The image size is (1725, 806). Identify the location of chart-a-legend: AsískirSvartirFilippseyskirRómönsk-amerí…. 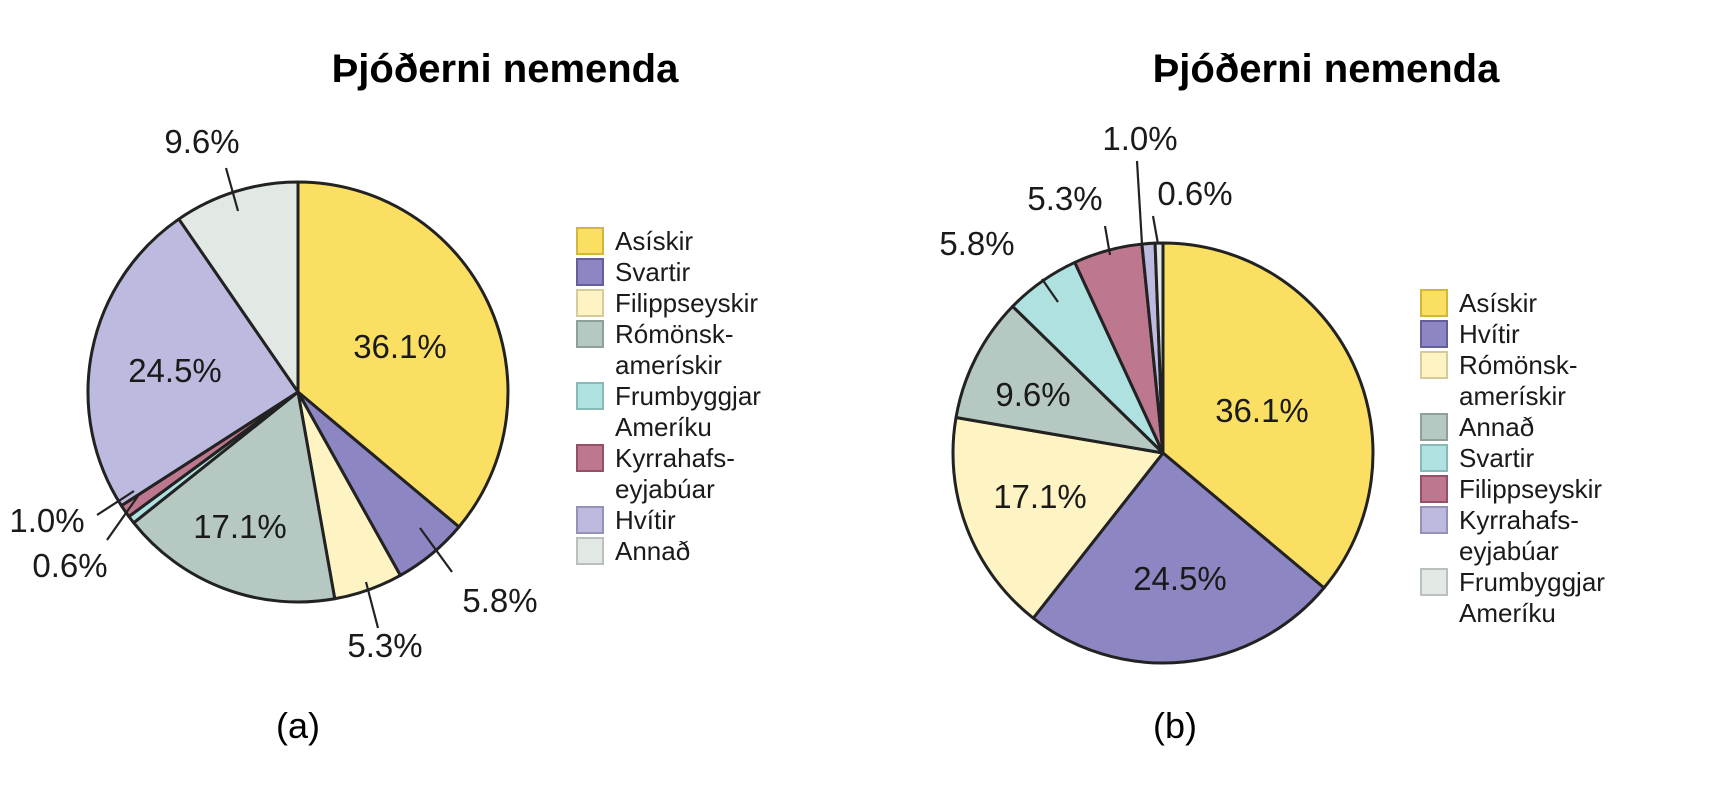
(668, 396).